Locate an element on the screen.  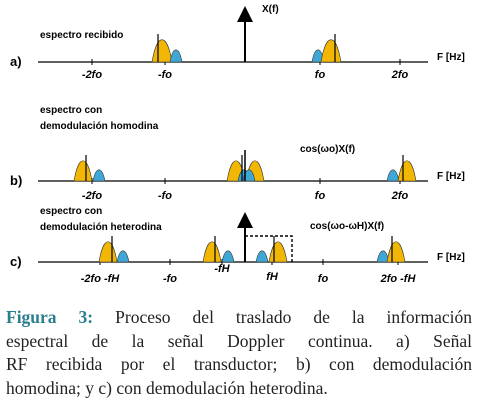
caption-label: Figura 3: is located at coordinates (50, 317).